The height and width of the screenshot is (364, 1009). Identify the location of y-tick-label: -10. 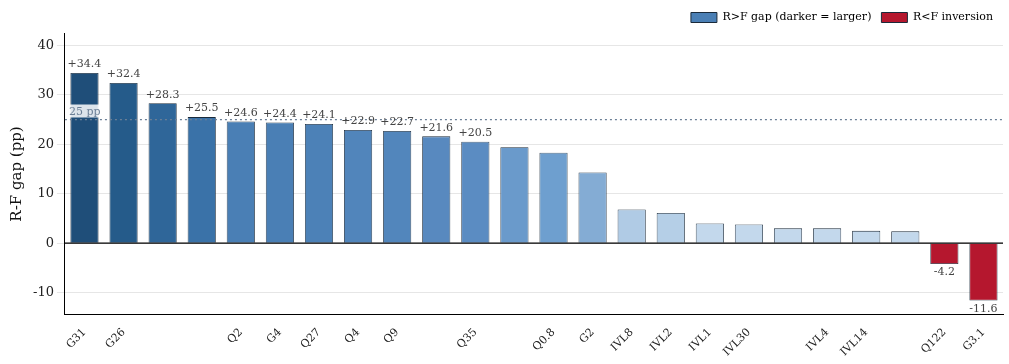
(43, 292).